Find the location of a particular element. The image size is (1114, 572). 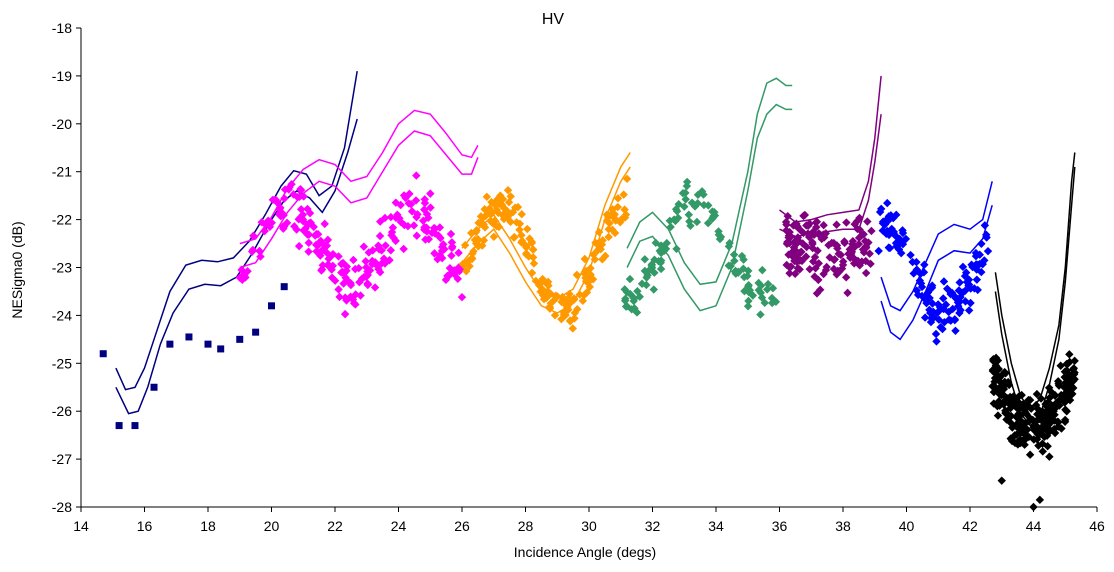

series-line is located at coordinates (936, 272).